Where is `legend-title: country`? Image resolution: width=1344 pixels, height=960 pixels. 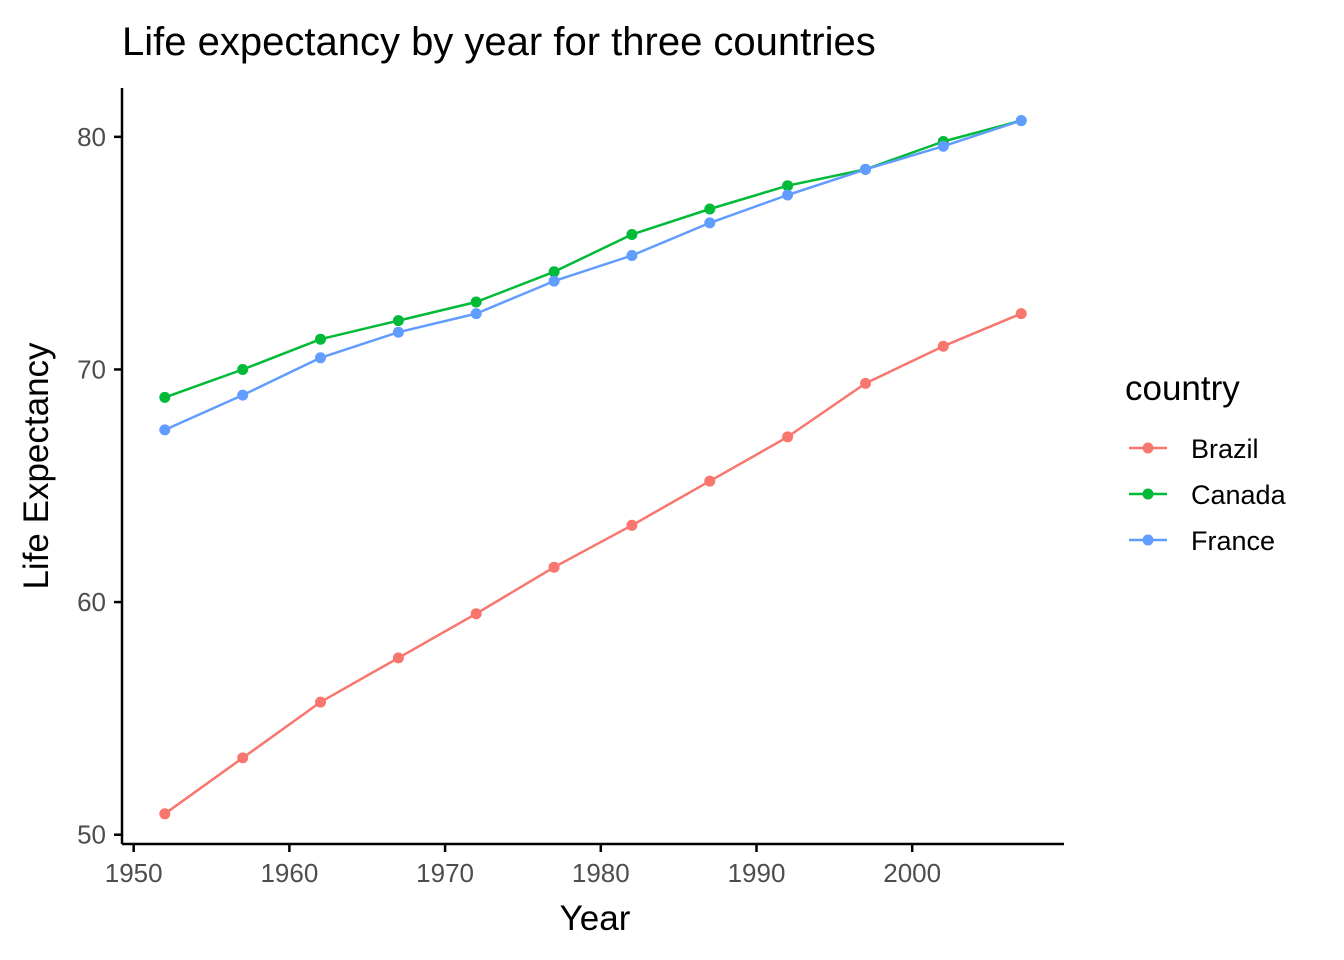
legend-title: country is located at coordinates (1182, 388).